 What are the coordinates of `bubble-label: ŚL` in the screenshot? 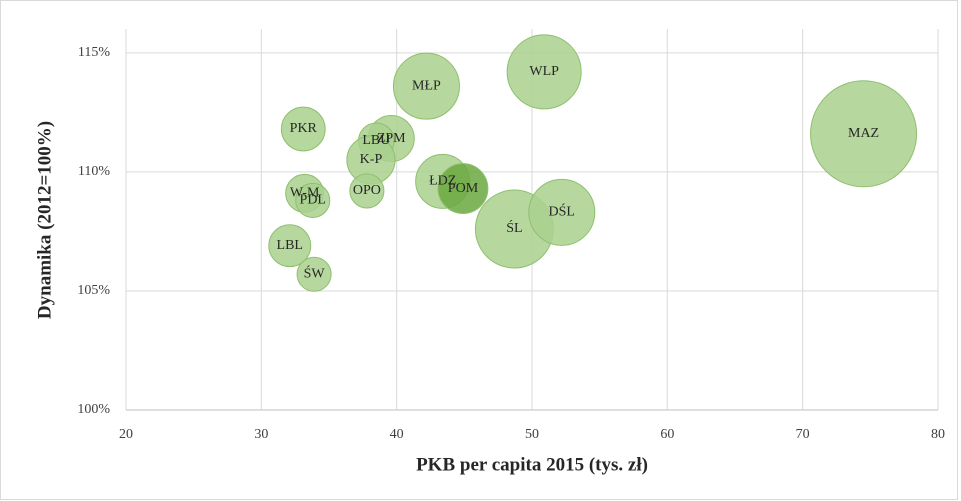 It's located at (514, 227).